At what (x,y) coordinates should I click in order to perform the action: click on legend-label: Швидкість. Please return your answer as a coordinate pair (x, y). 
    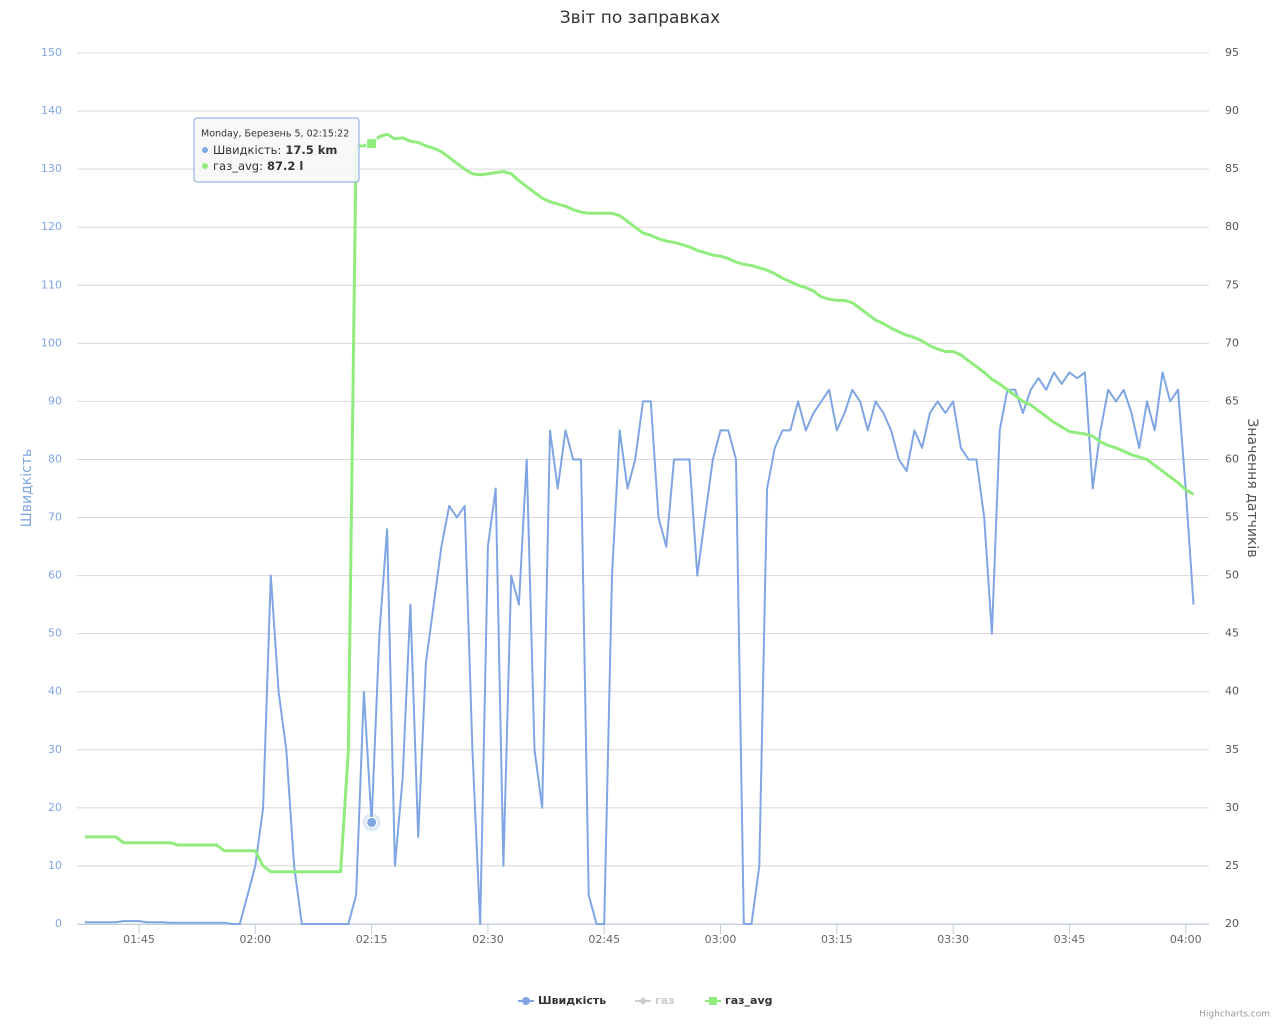
    Looking at the image, I should click on (572, 1000).